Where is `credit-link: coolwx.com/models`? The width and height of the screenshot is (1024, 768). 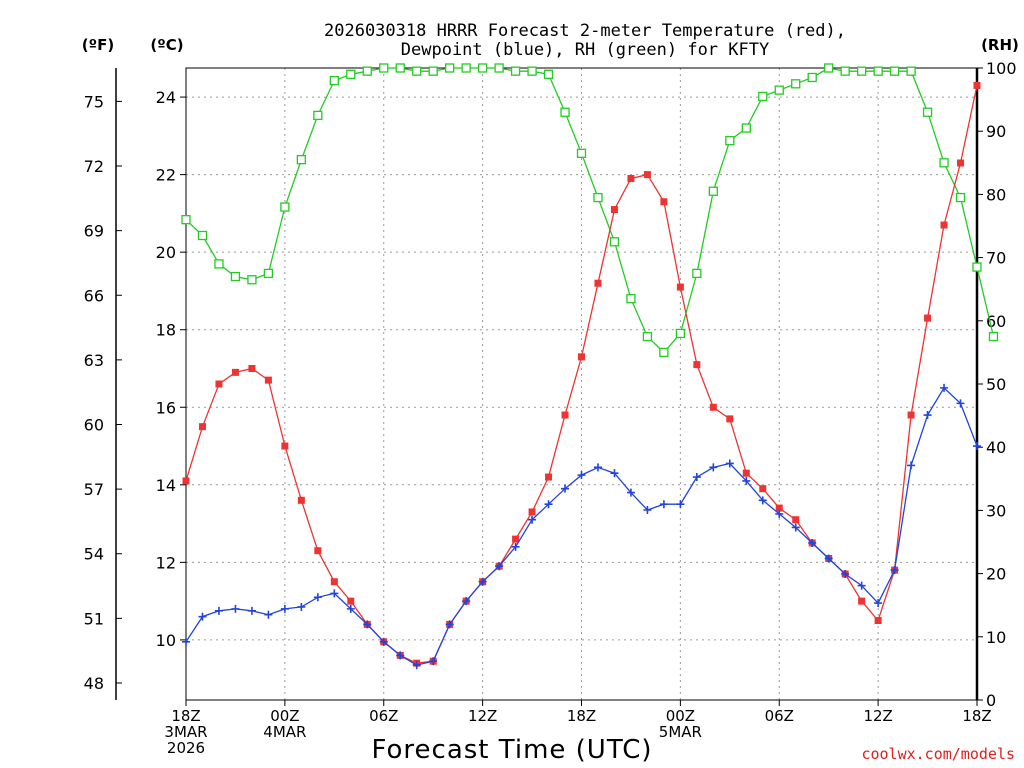 credit-link: coolwx.com/models is located at coordinates (938, 754).